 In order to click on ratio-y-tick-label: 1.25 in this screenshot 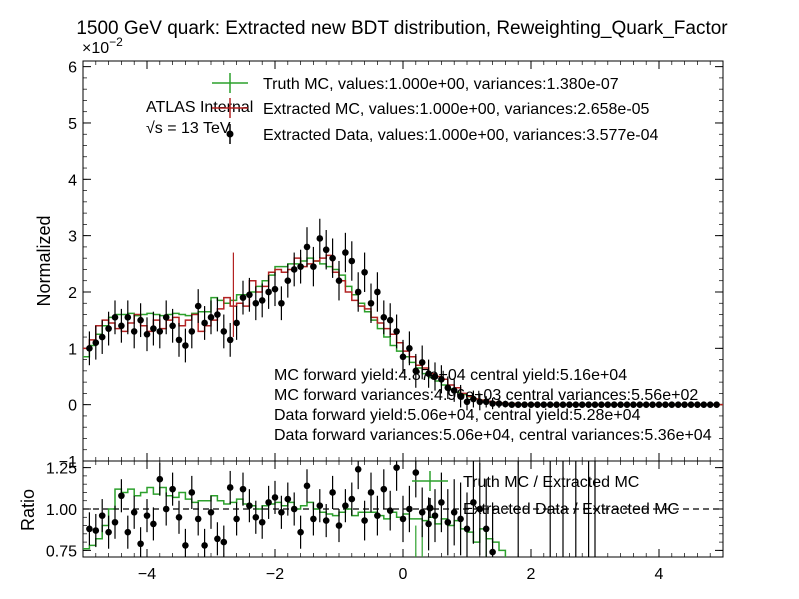, I will do `click(61, 469)`.